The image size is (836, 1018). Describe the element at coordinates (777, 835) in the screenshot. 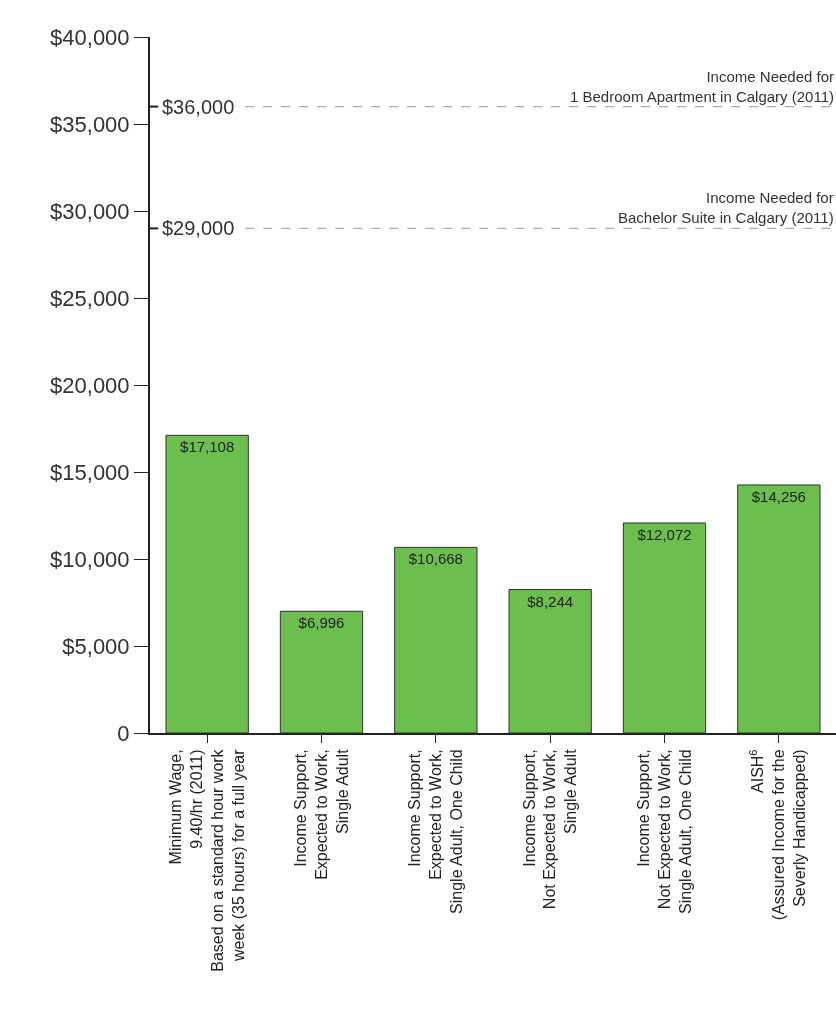

I see `x-tick-label: AISH$^{6}$ (Assured Income for the Severly Handicapped)` at that location.